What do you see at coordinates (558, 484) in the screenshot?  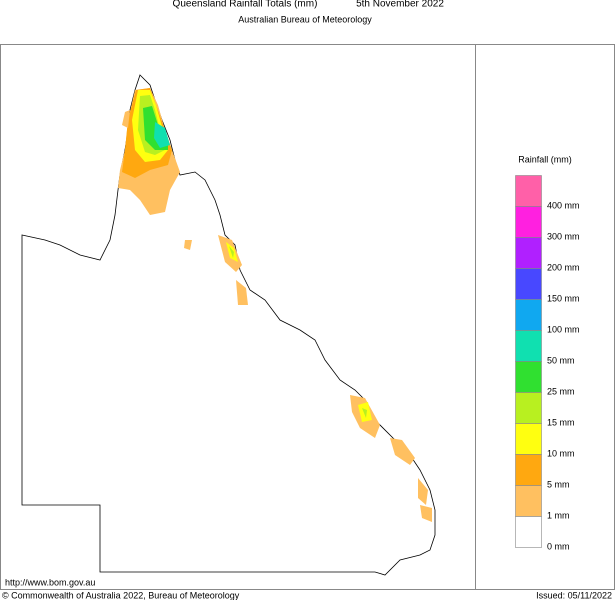 I see `legend-label: 5 mm` at bounding box center [558, 484].